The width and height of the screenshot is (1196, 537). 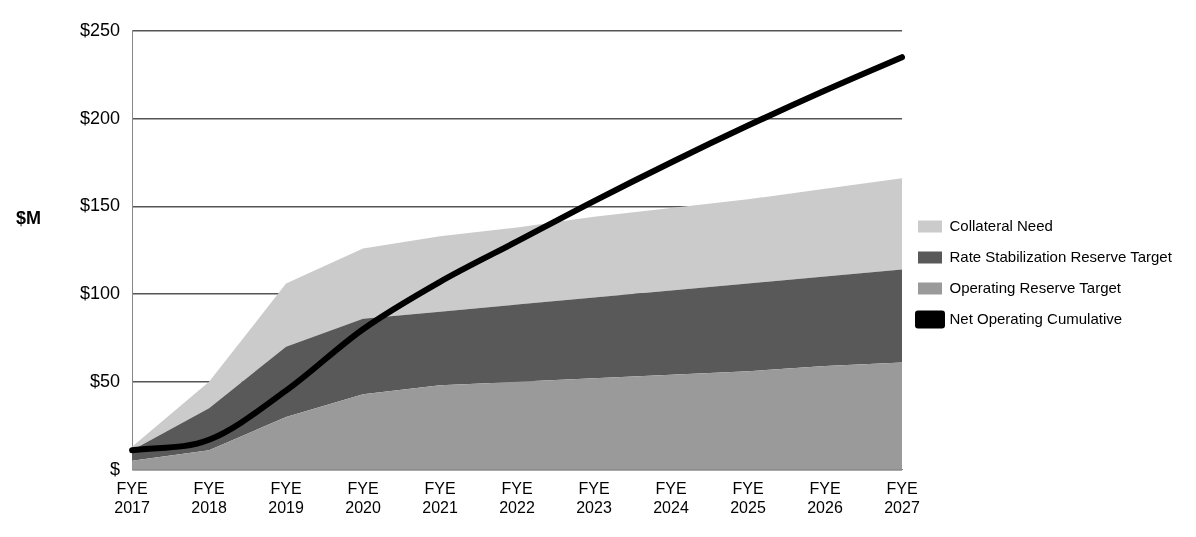 I want to click on y-tick-label: $, so click(x=115, y=468).